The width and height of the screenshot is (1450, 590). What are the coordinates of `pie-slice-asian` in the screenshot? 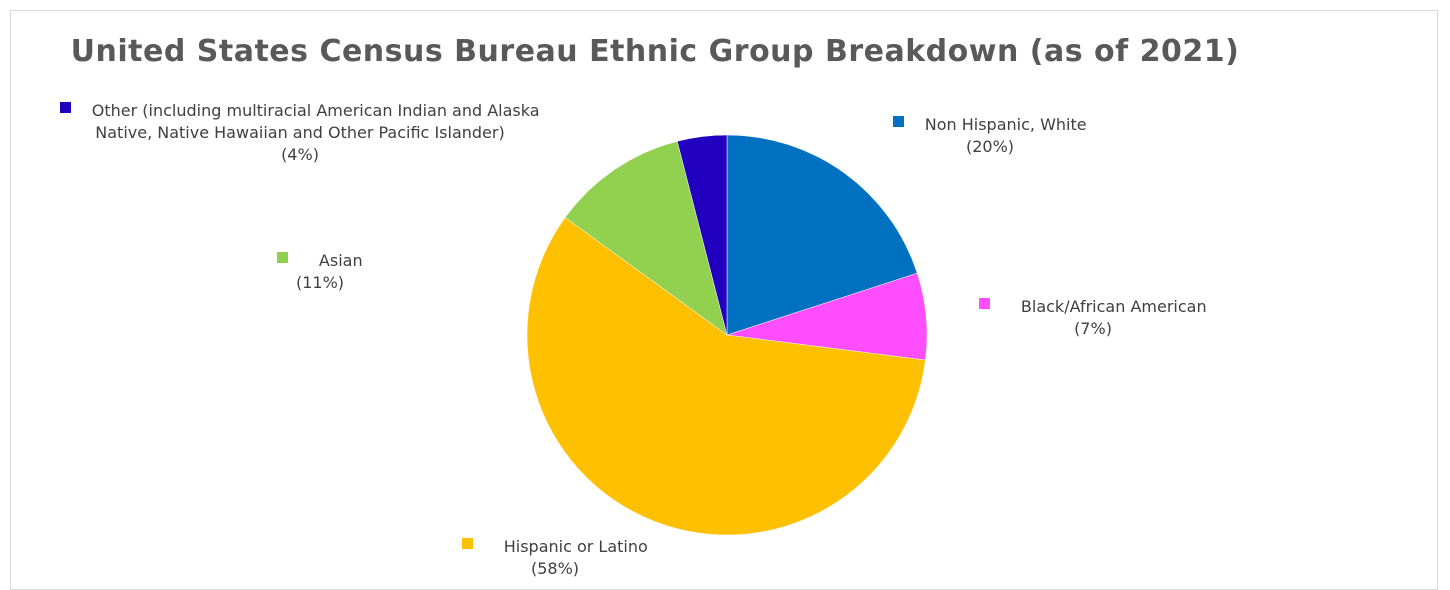 It's located at (646, 238).